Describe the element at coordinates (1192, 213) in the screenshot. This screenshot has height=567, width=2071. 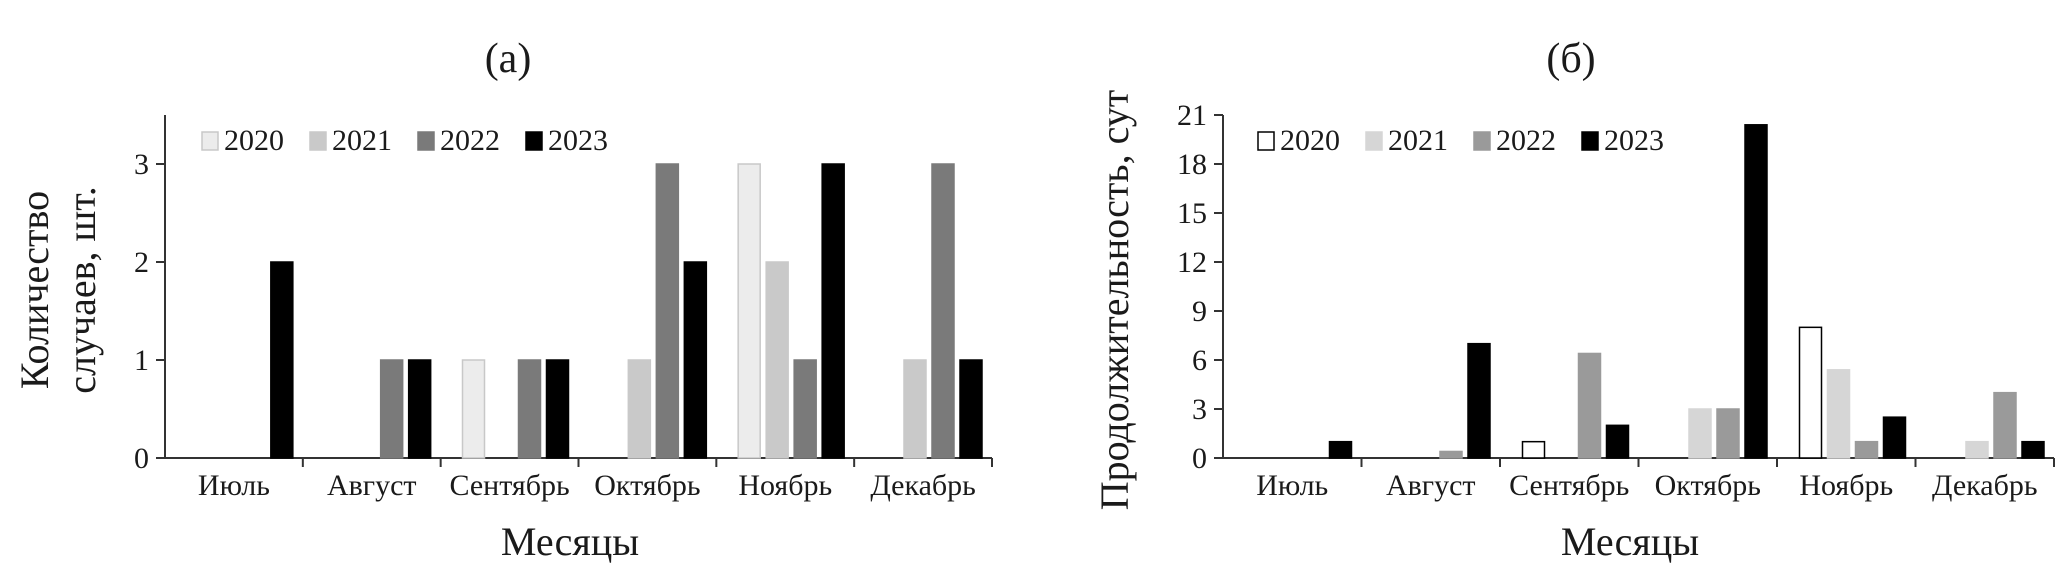
I see `y-tick-label: 15` at that location.